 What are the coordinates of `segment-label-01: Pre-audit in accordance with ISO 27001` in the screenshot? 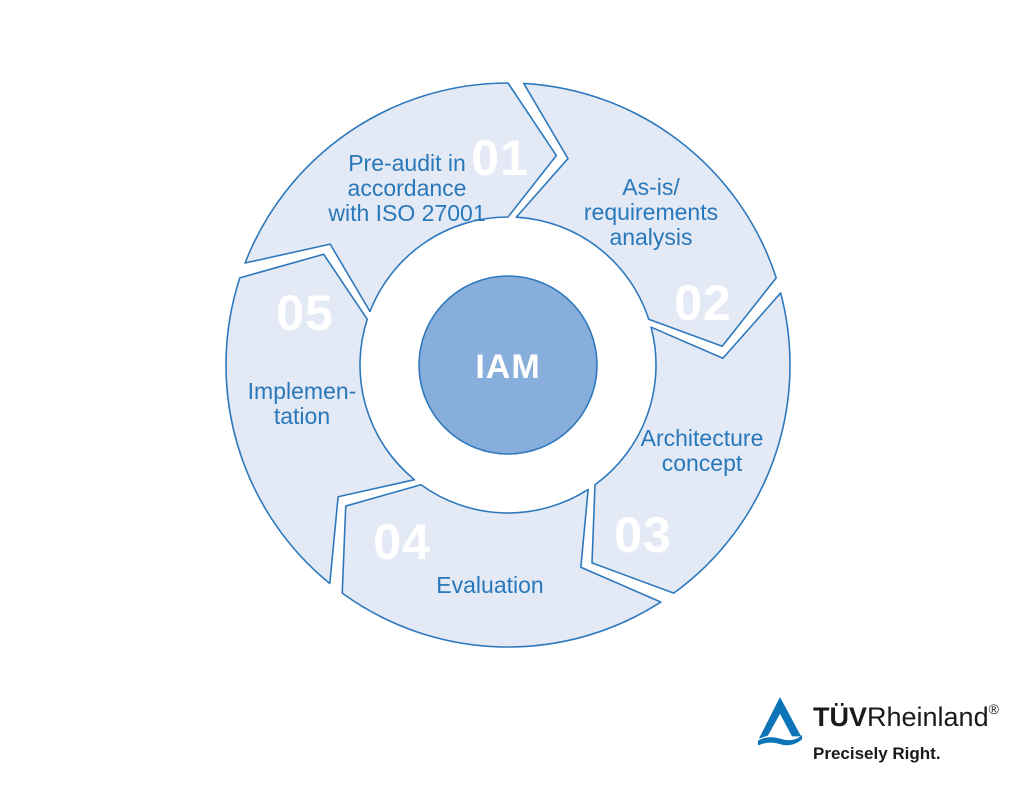 It's located at (406, 188).